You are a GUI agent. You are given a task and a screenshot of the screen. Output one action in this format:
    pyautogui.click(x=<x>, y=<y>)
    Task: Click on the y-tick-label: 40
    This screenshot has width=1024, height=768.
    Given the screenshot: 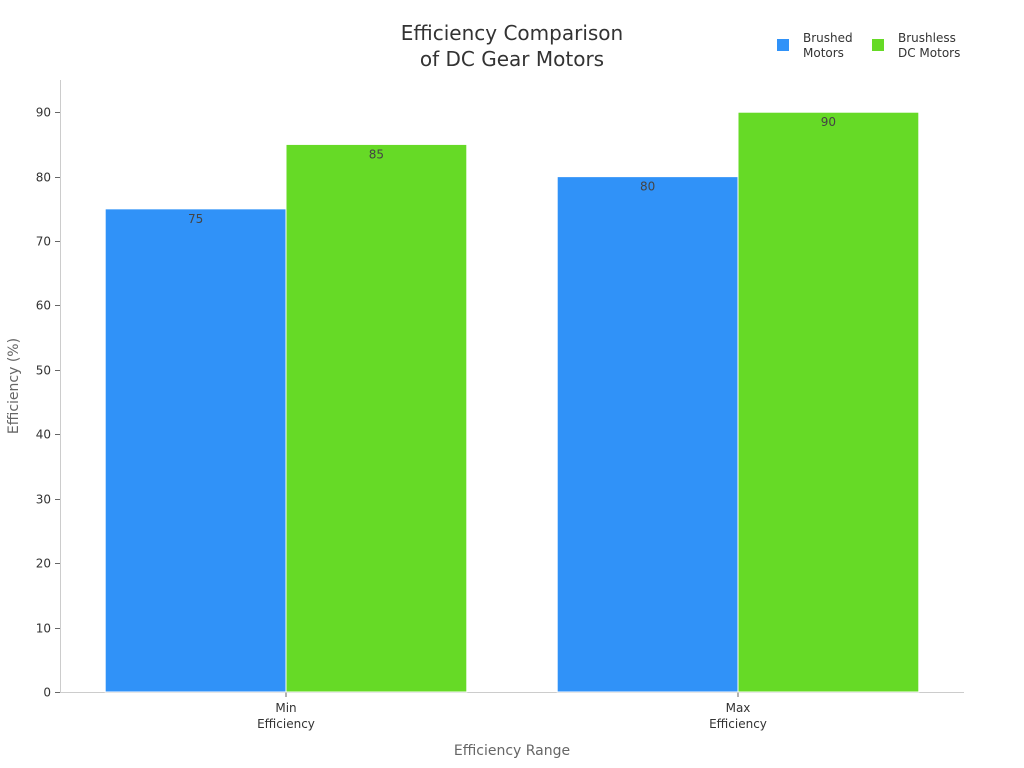 What is the action you would take?
    pyautogui.click(x=43, y=435)
    